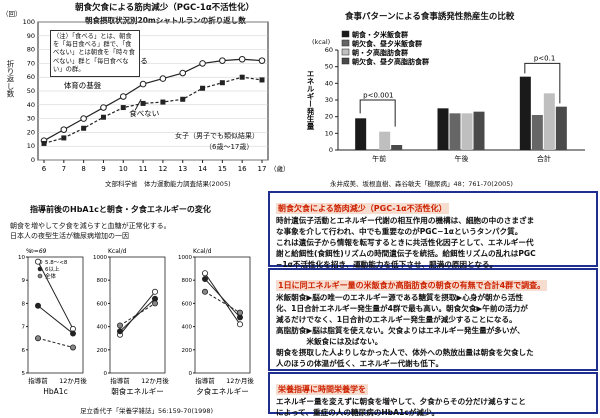 This screenshot has width=600, height=418. Describe the element at coordinates (120, 209) in the screenshot. I see `chart3-title: 指導前後のHbA1cと朝食・夕食エネルギーの変化` at that location.